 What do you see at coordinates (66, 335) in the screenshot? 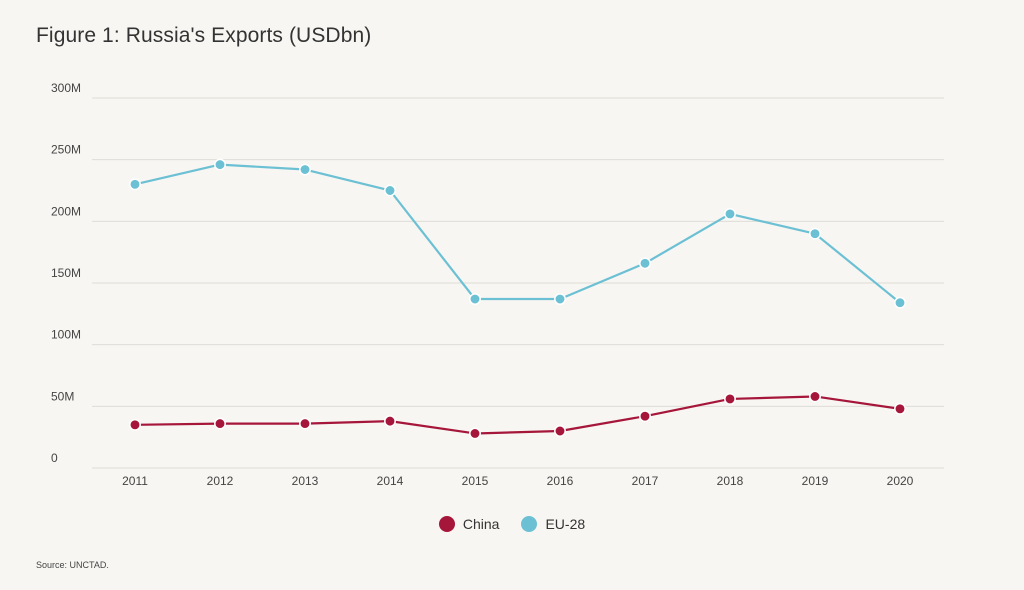
I see `y-tick-label: 100M` at bounding box center [66, 335].